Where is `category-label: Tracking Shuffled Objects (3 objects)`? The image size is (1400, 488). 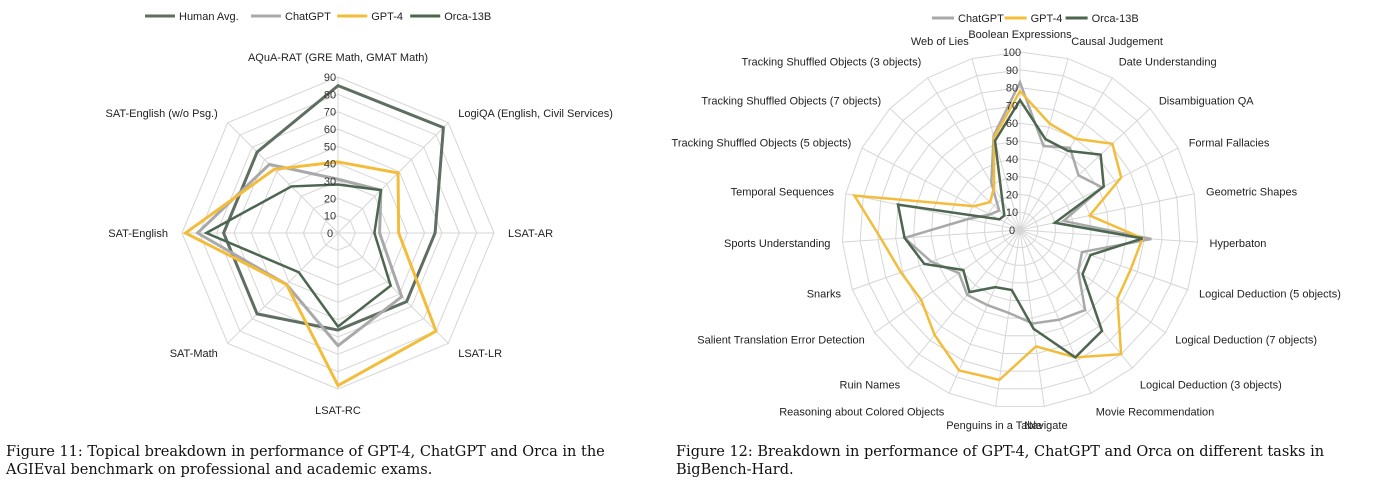
category-label: Tracking Shuffled Objects (3 objects) is located at coordinates (832, 63).